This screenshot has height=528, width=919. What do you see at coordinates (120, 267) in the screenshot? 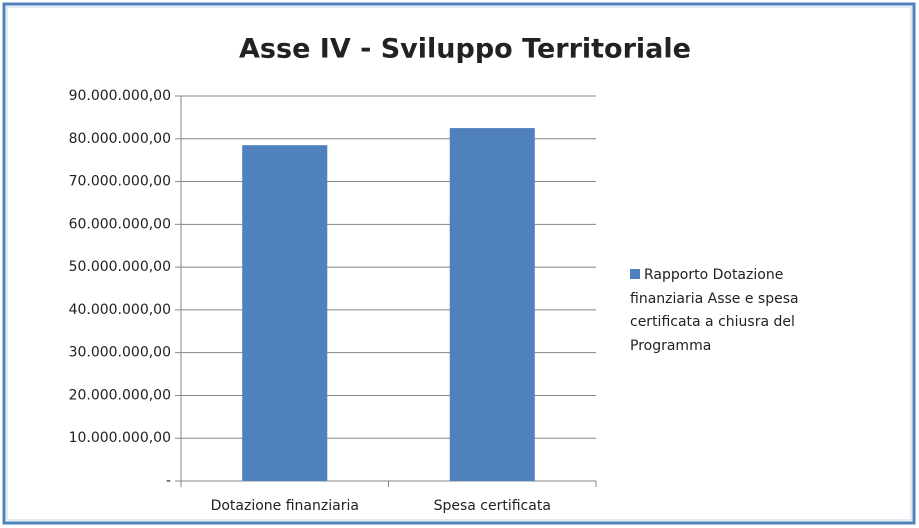
I see `y-tick-label: 50.000.000,00` at bounding box center [120, 267].